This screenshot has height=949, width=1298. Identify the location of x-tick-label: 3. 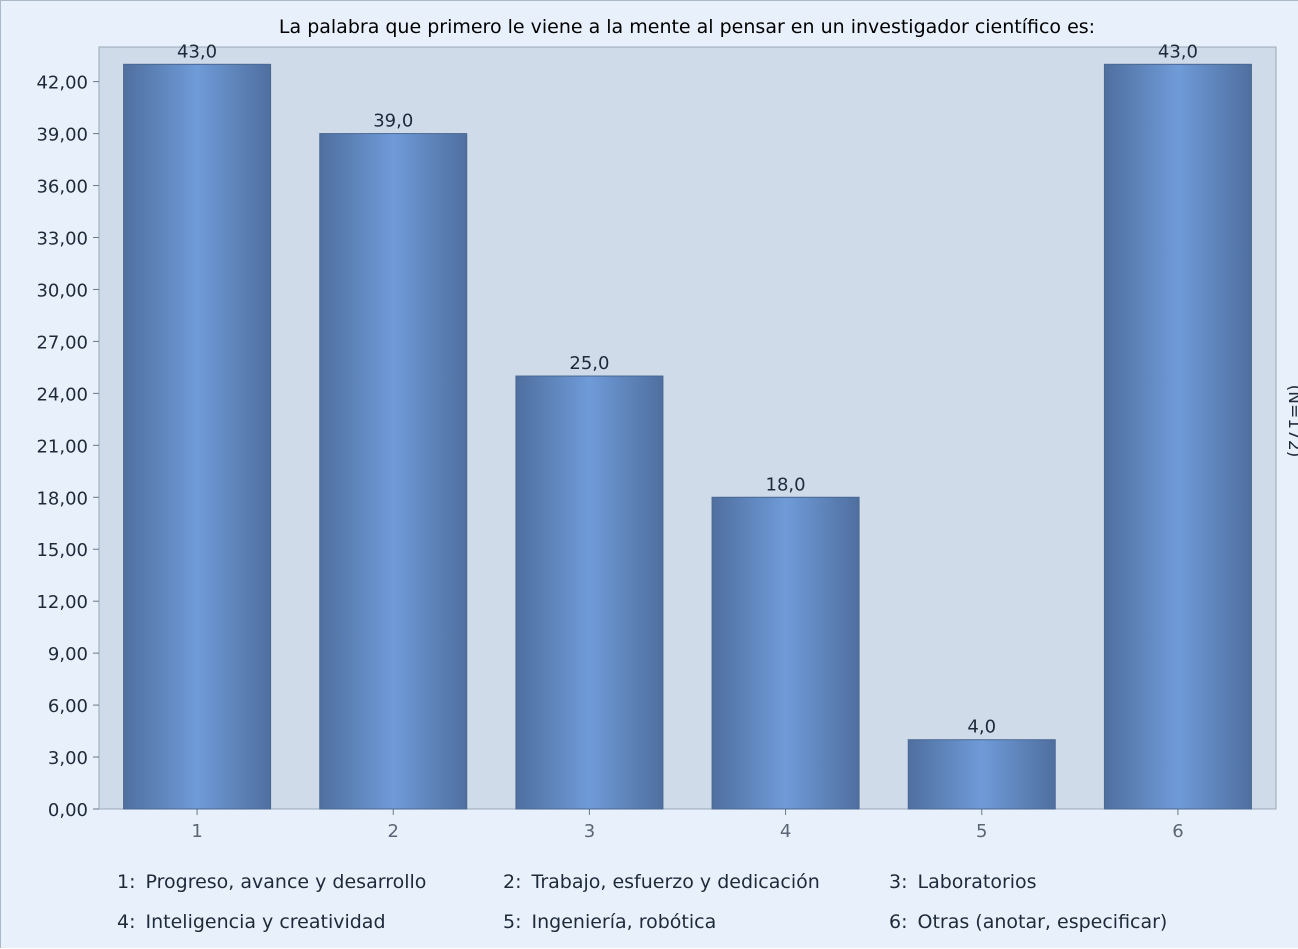
(589, 831).